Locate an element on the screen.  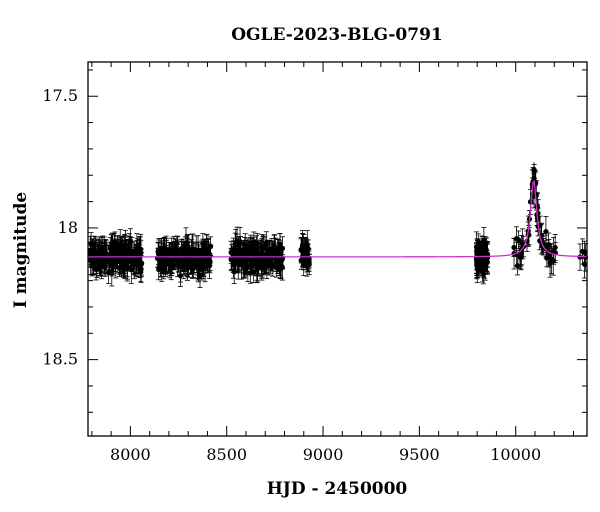
y-tick-label: 17.5 is located at coordinates (60, 95).